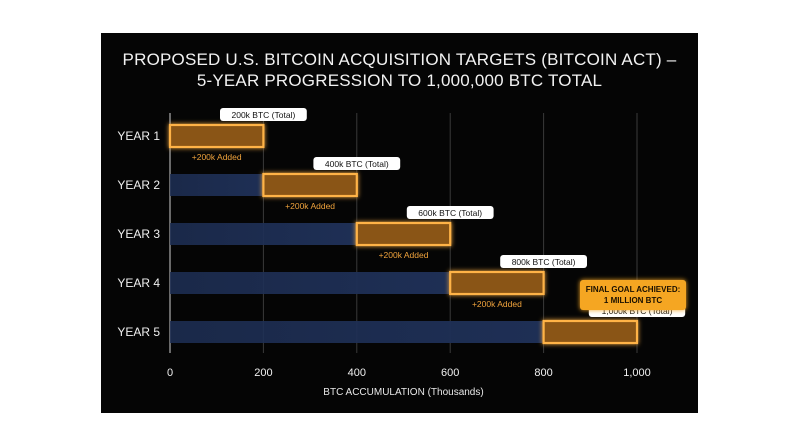  I want to click on category-label: YEAR 5, so click(138, 332).